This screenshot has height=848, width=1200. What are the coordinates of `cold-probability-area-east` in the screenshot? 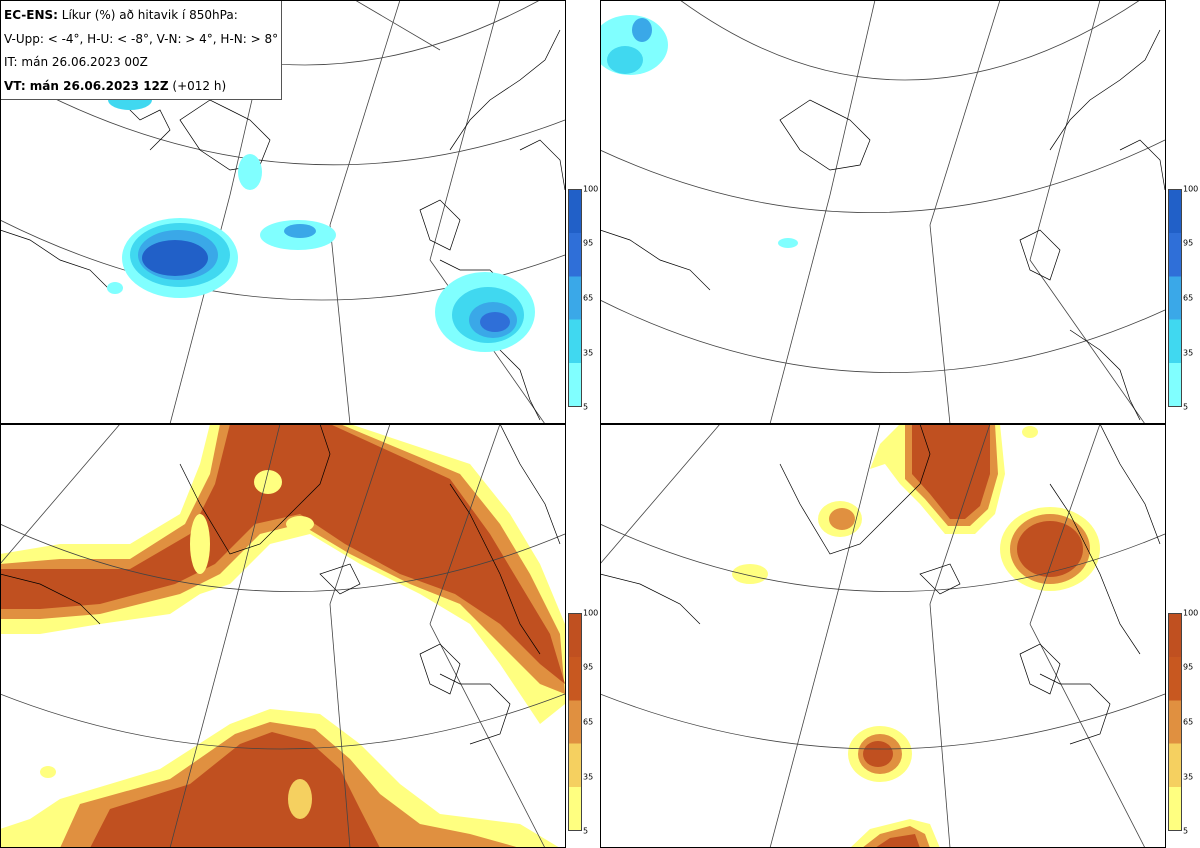 It's located at (485, 312).